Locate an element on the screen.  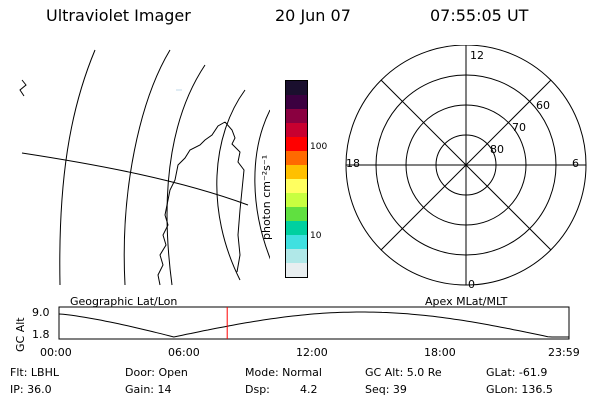
coastline is located at coordinates (201, 203).